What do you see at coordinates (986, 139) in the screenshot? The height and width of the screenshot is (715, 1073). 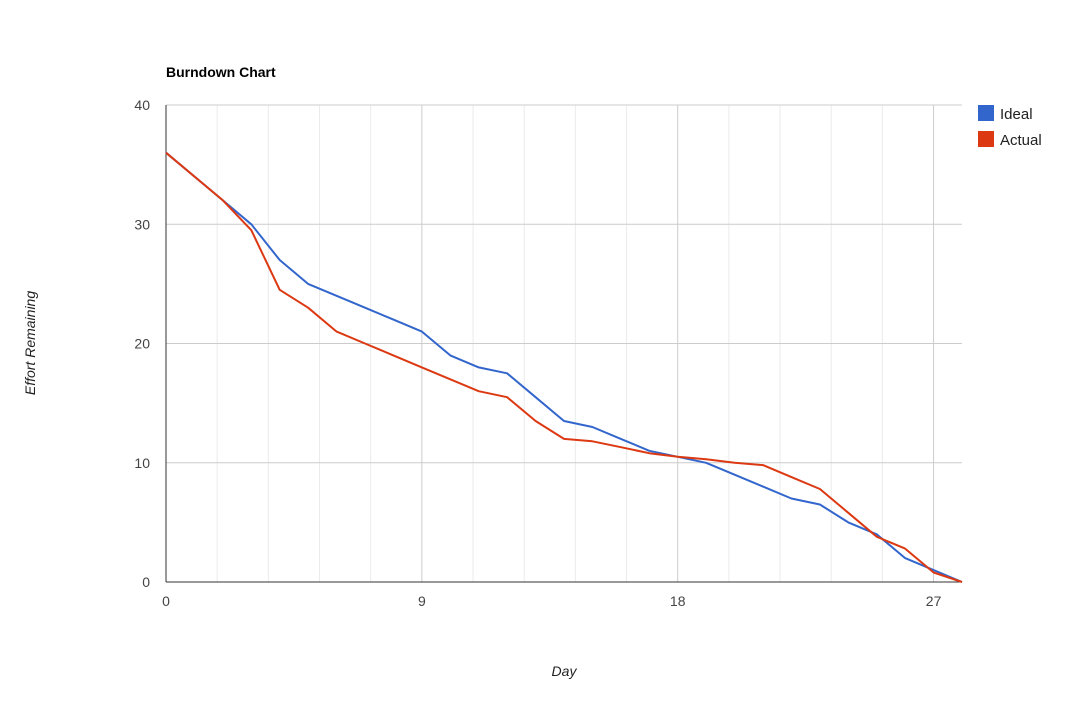 I see `legend-swatch-actual` at bounding box center [986, 139].